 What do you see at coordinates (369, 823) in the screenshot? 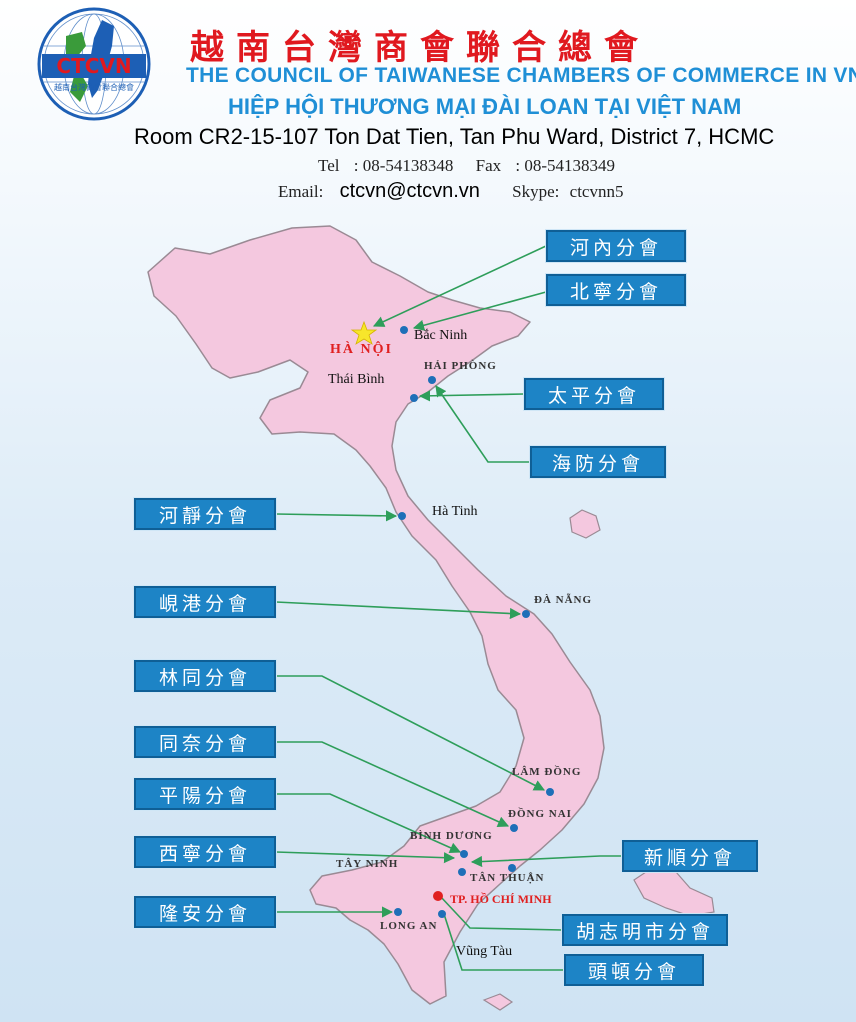
I see `arrow-binhduong` at bounding box center [369, 823].